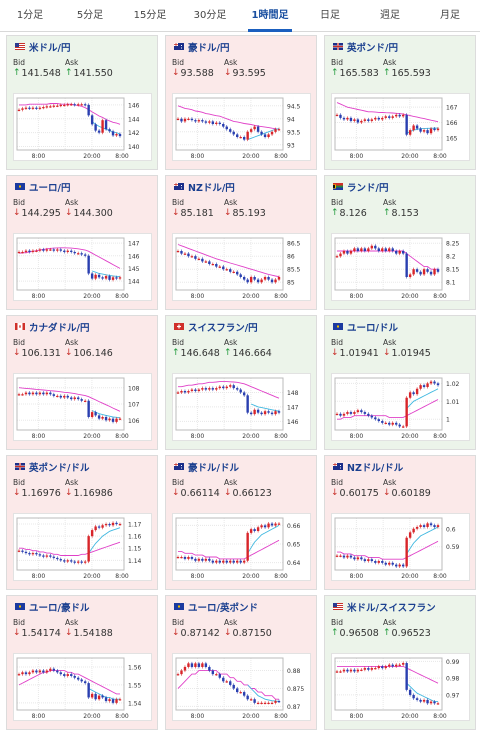  What do you see at coordinates (150, 15) in the screenshot?
I see `tab-2: 15分足` at bounding box center [150, 15].